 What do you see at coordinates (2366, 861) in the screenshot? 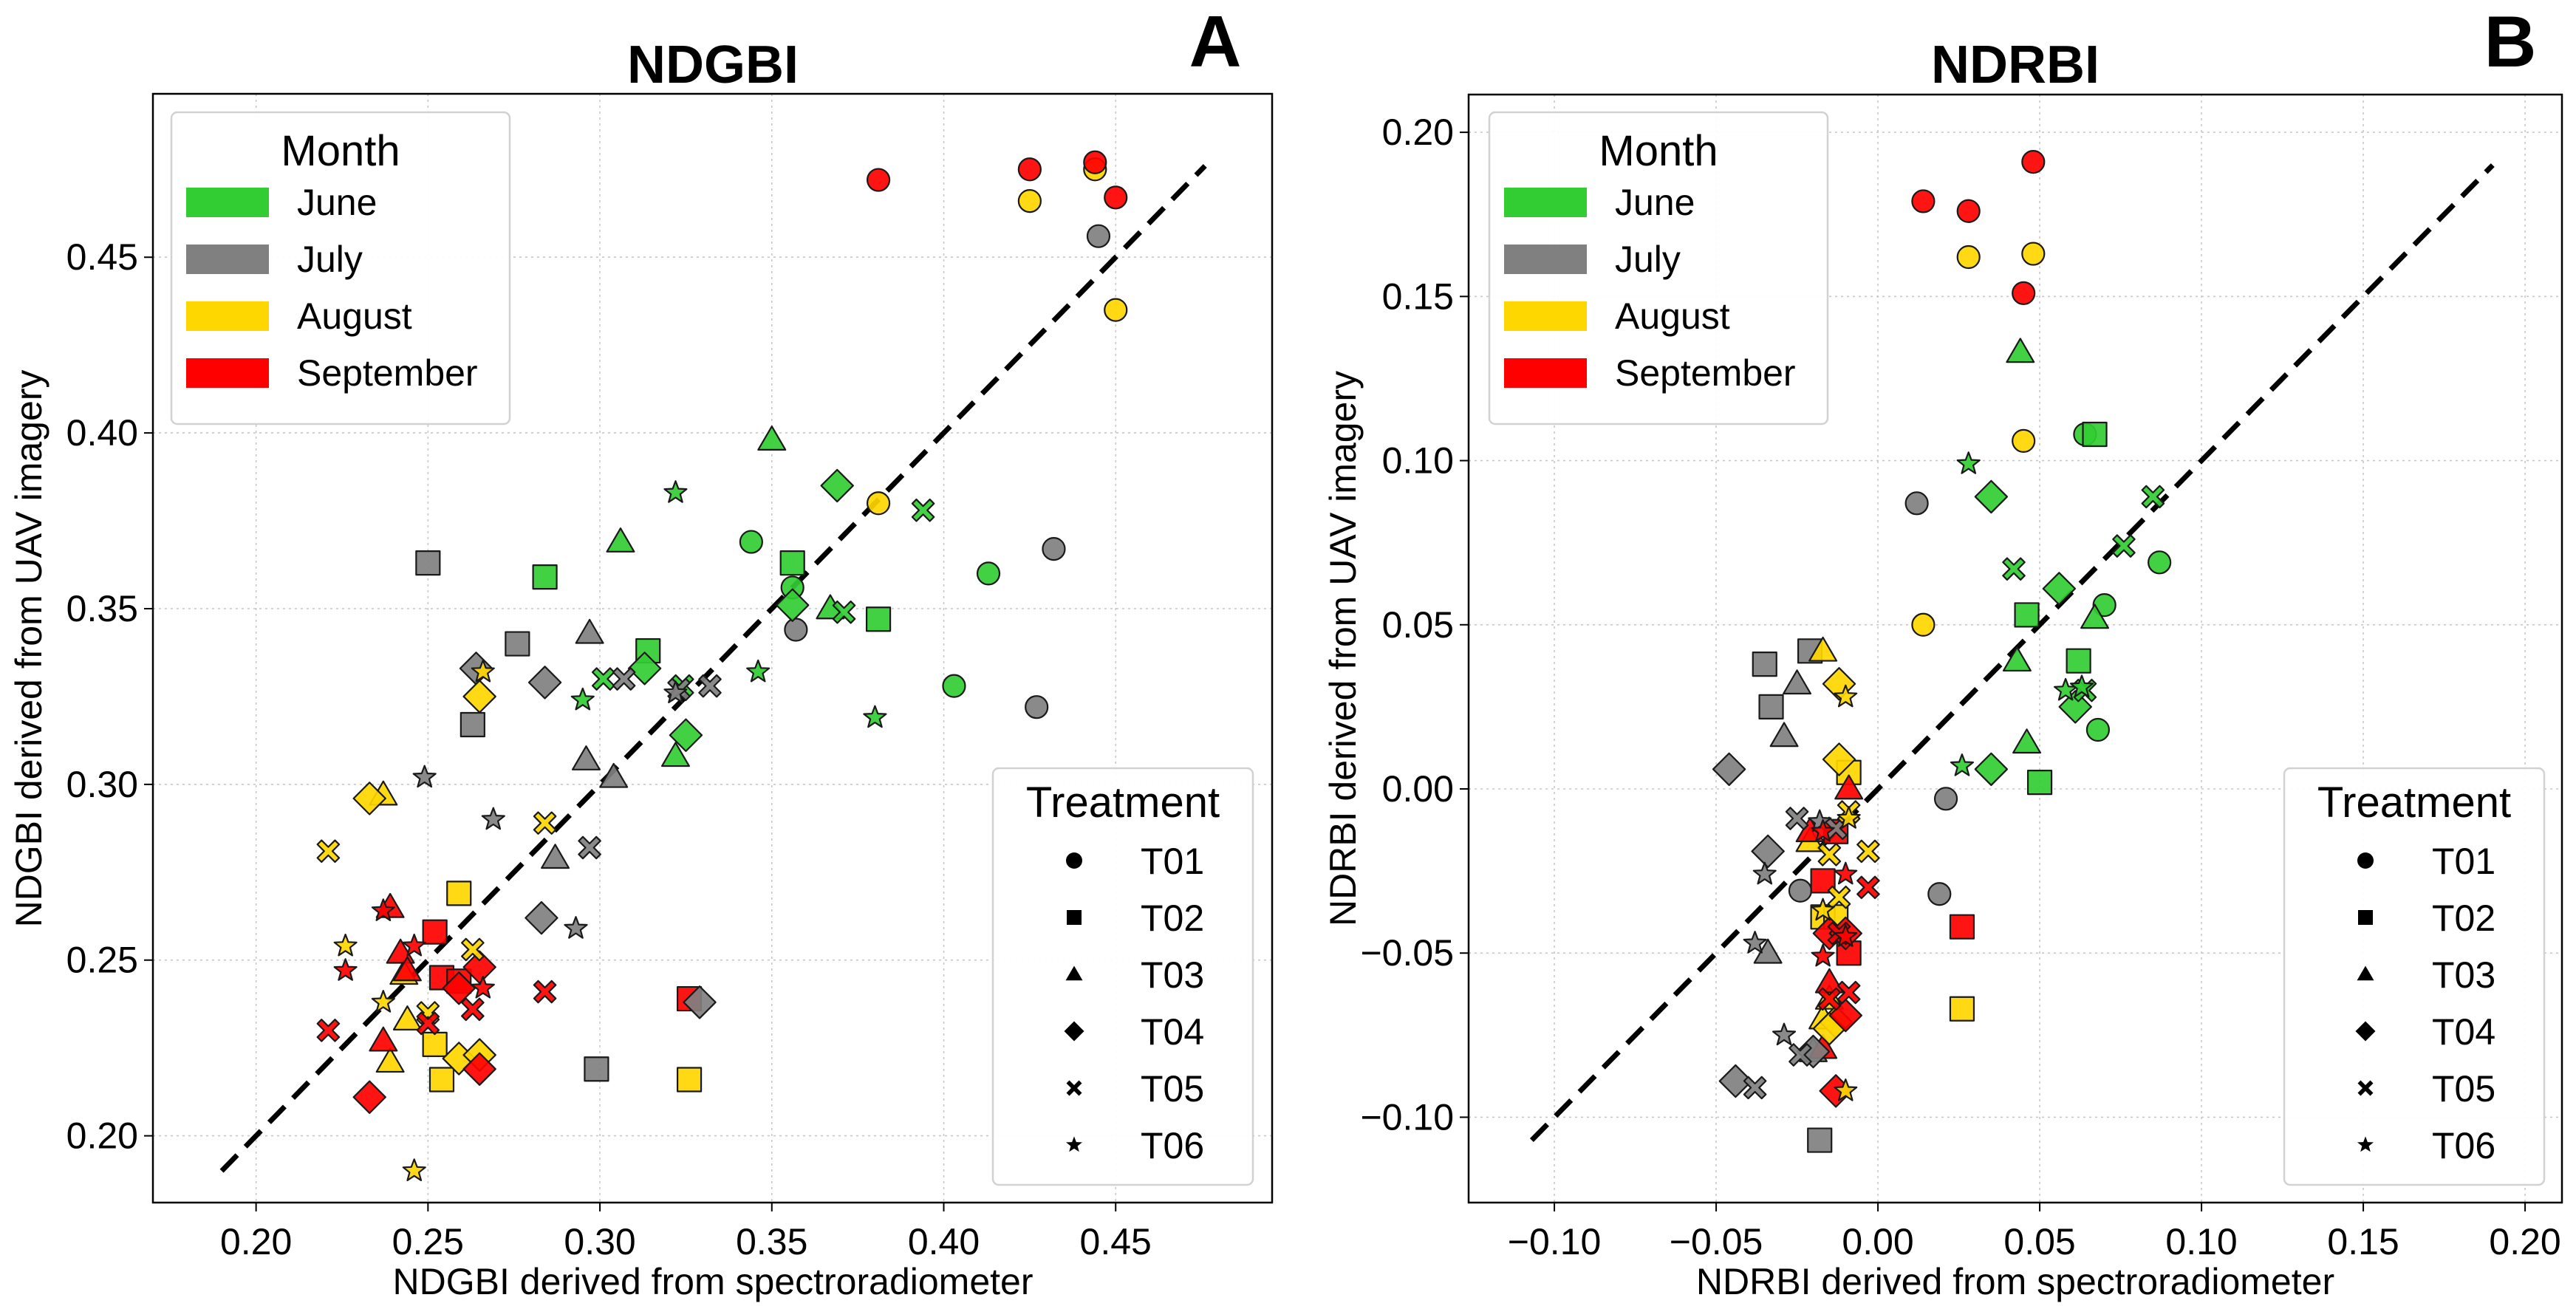
I see `circle-marker-icon` at bounding box center [2366, 861].